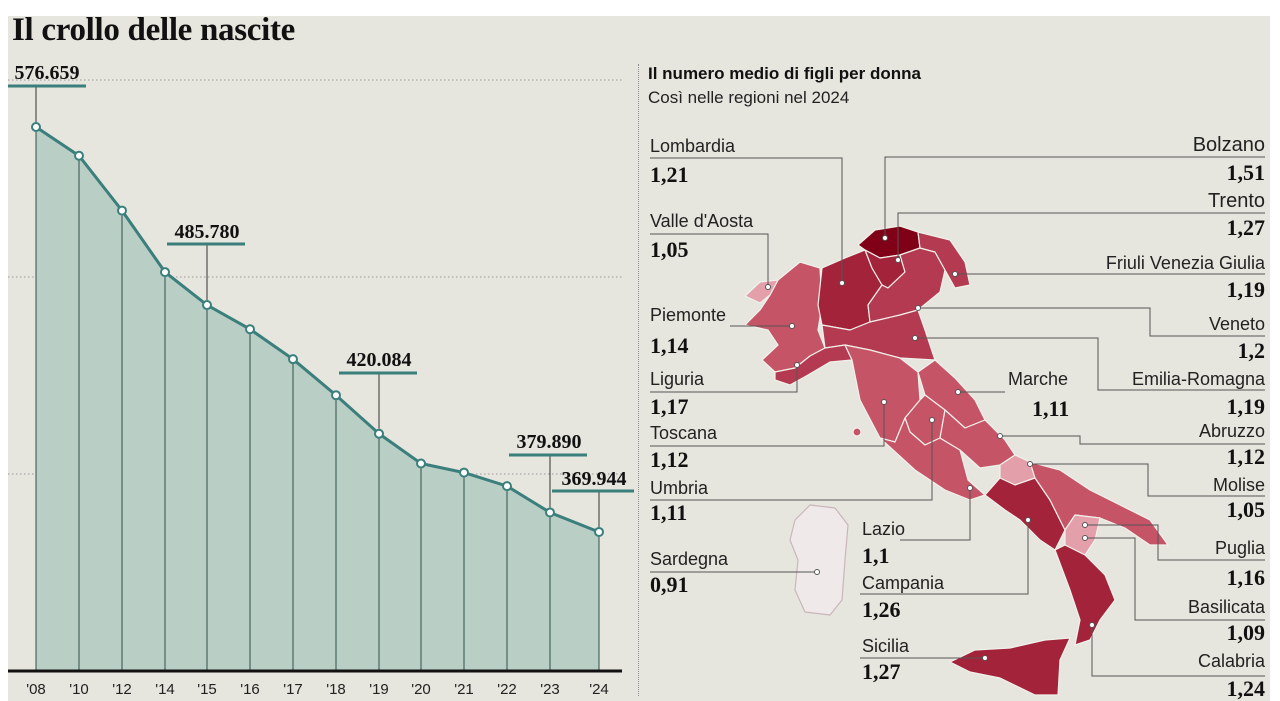 This screenshot has height=701, width=1280. What do you see at coordinates (122, 210) in the screenshot?
I see `data-point-'12` at bounding box center [122, 210].